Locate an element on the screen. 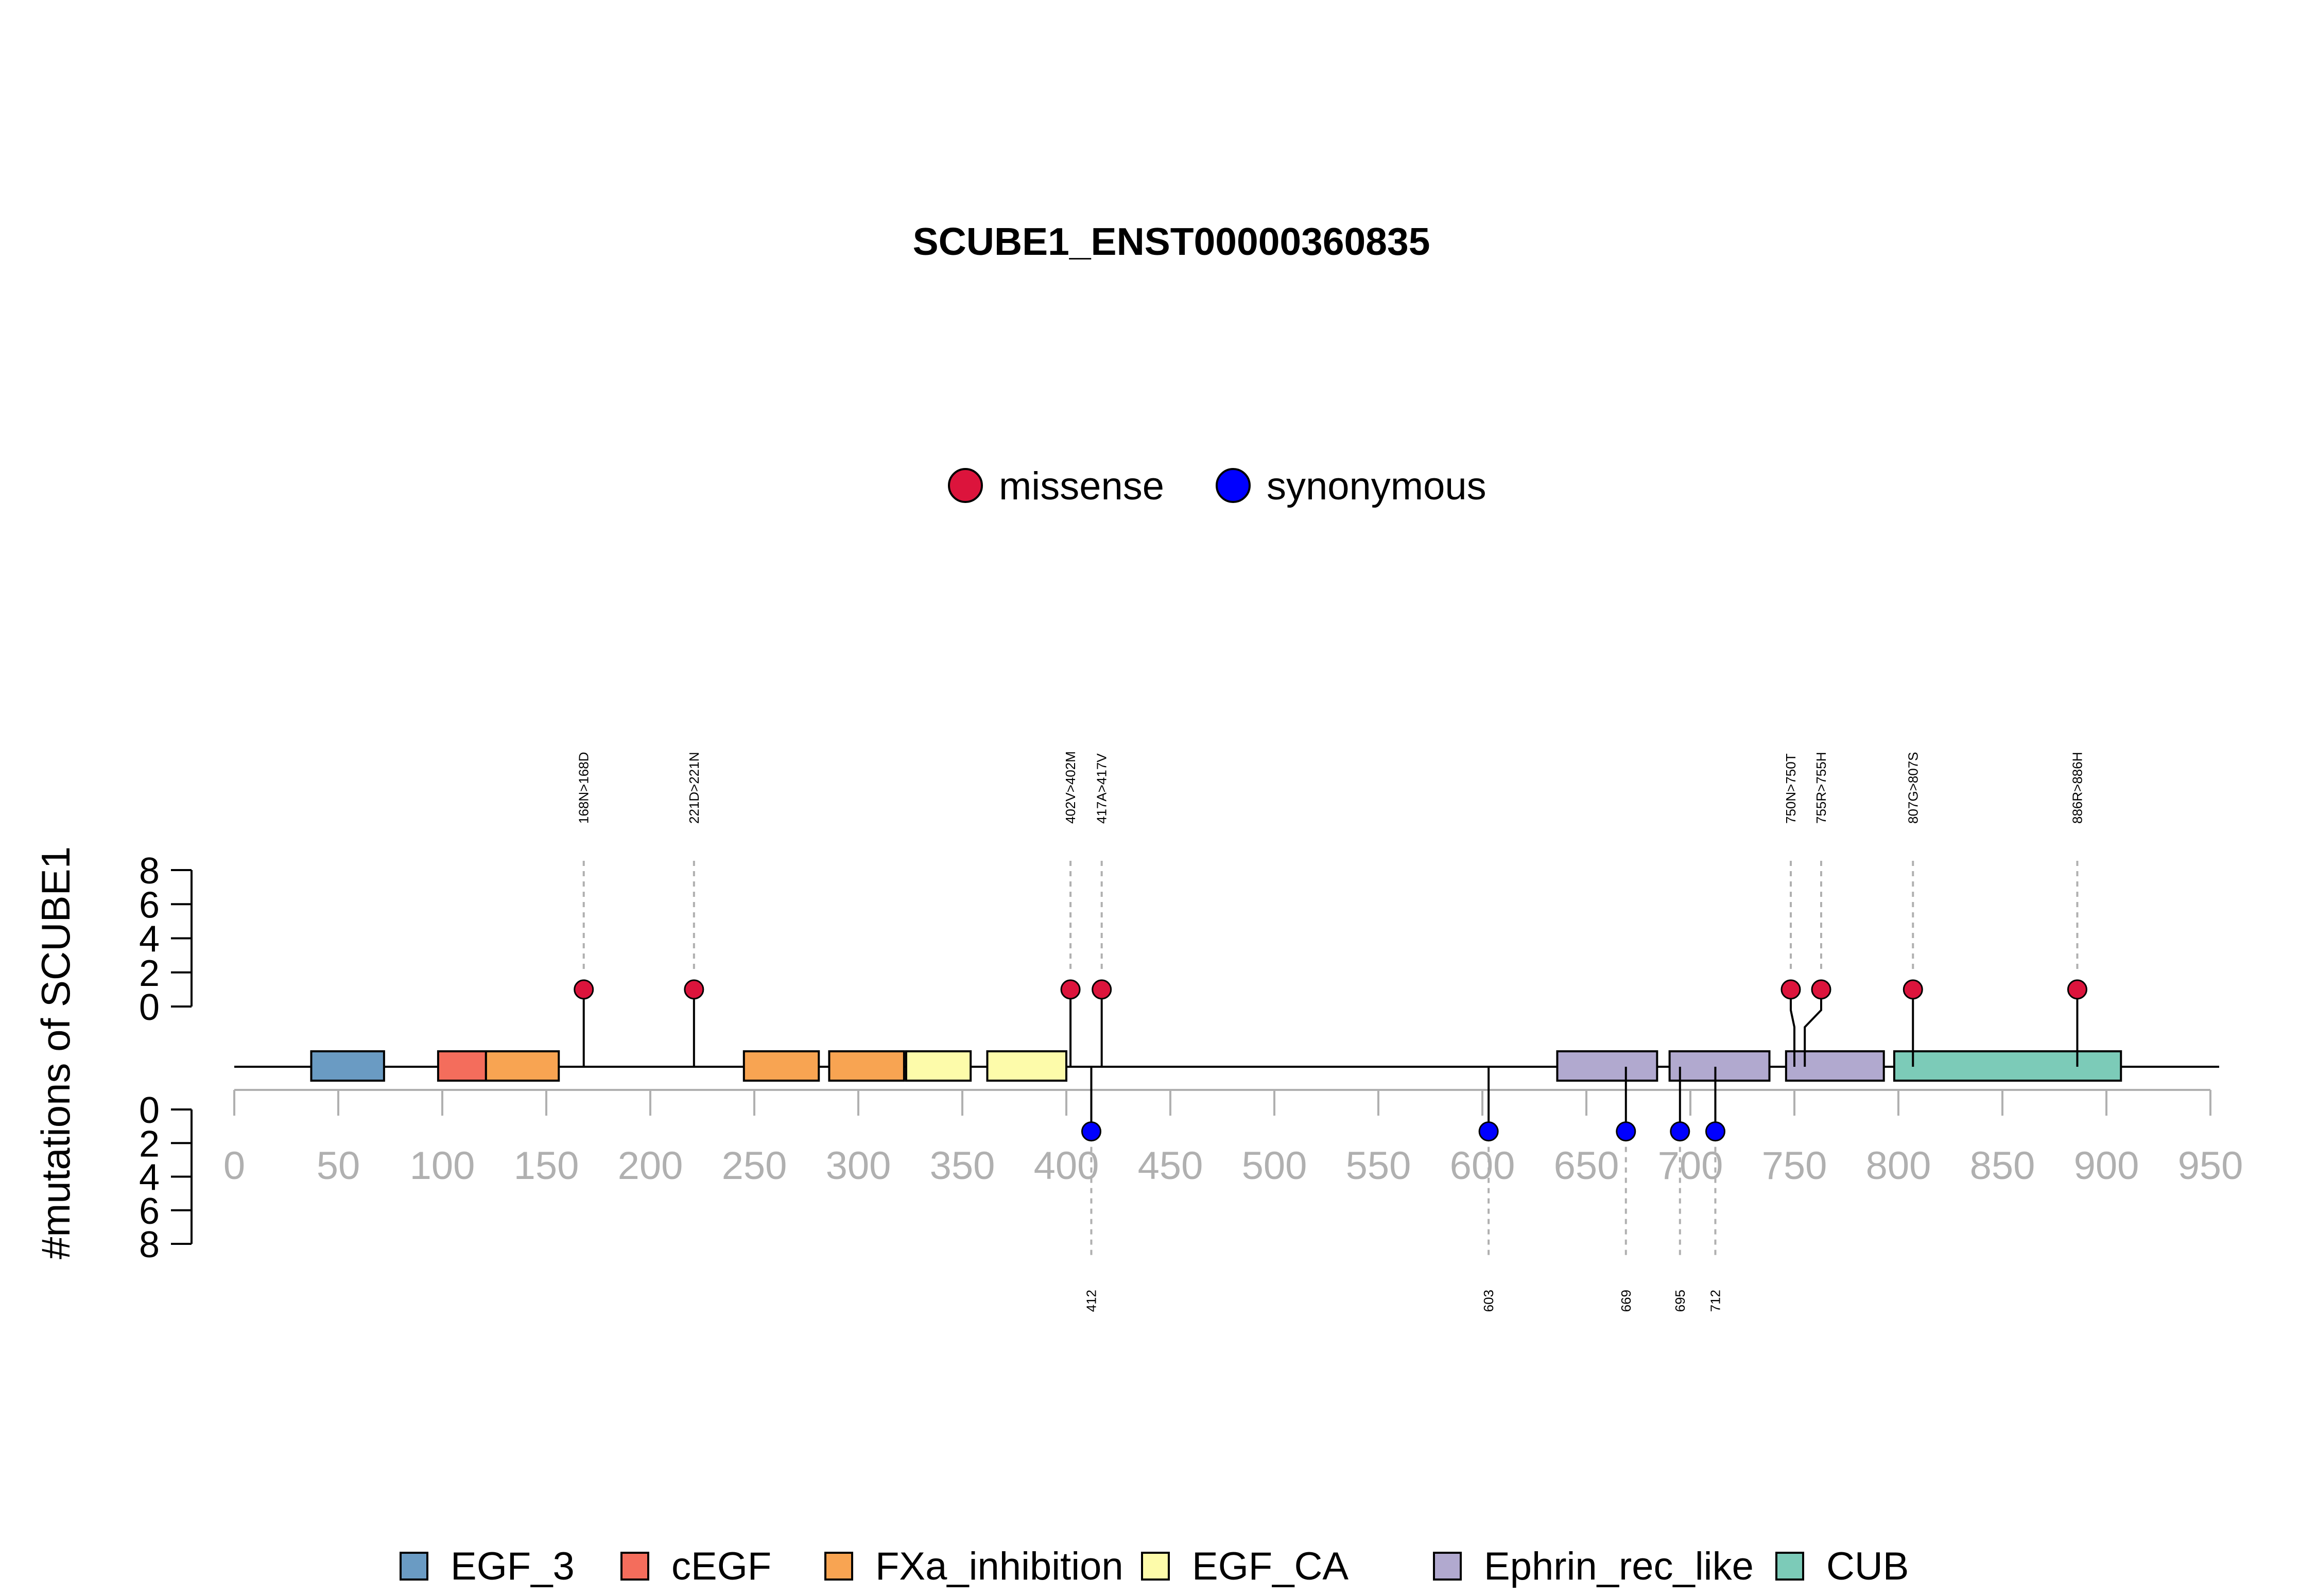  mutation-label: 755R>755H is located at coordinates (1821, 788).